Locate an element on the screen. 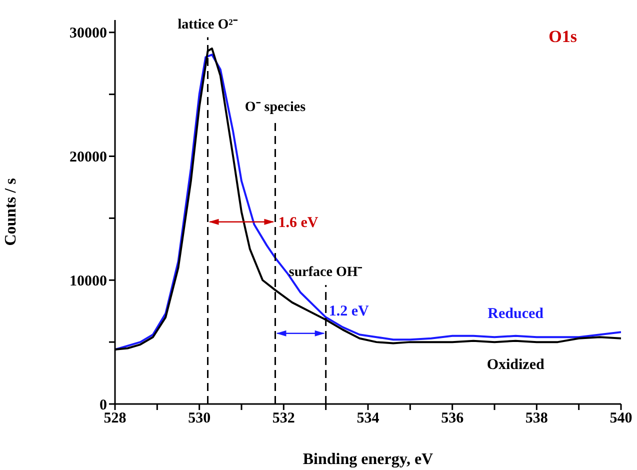 This screenshot has height=470, width=637. annotation: 1.2 eV is located at coordinates (348, 311).